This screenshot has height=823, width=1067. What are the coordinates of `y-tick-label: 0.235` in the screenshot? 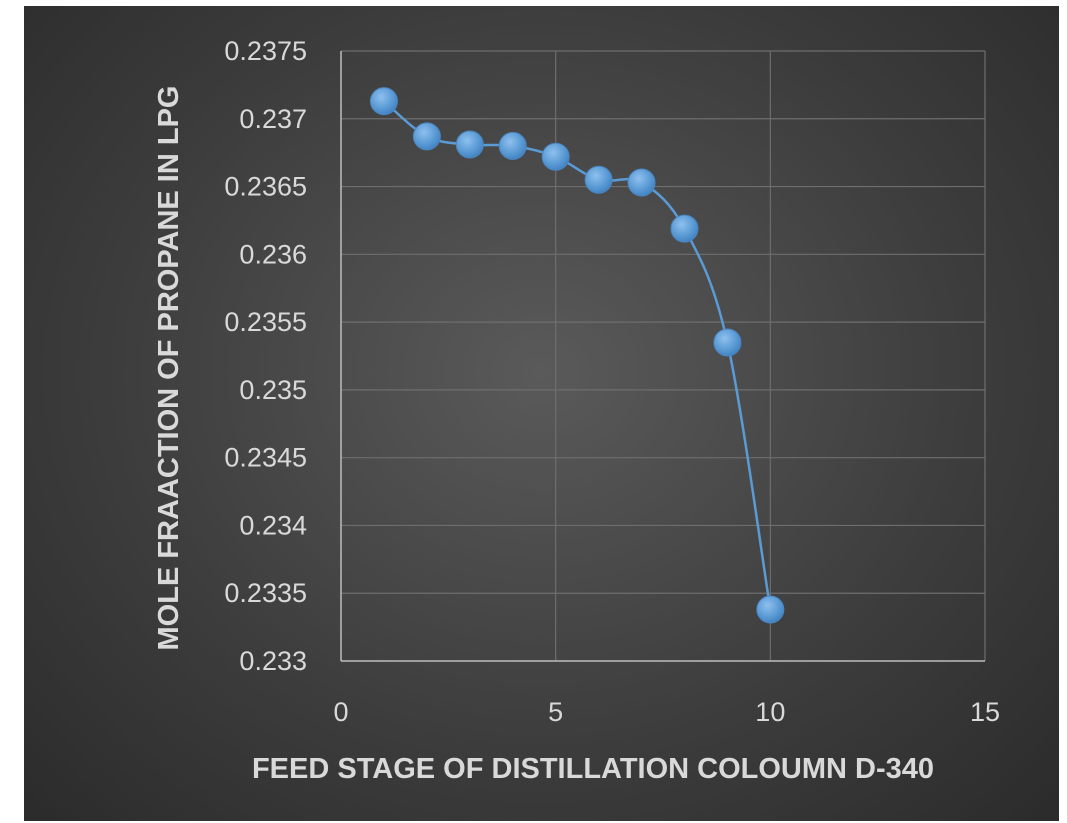 It's located at (273, 390).